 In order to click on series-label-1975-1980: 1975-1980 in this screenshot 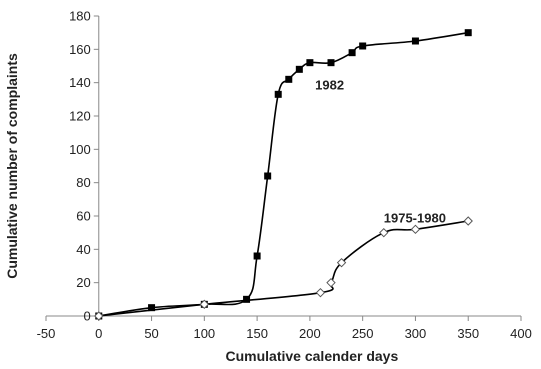, I will do `click(415, 218)`.